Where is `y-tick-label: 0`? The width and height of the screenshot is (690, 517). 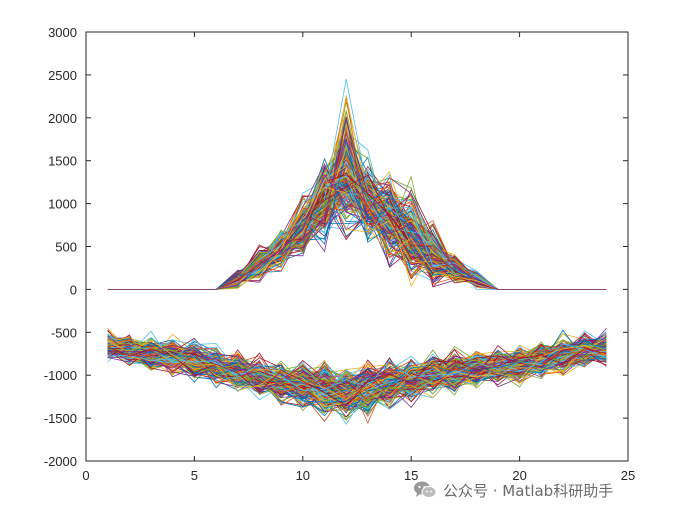 y-tick-label: 0 is located at coordinates (73, 289).